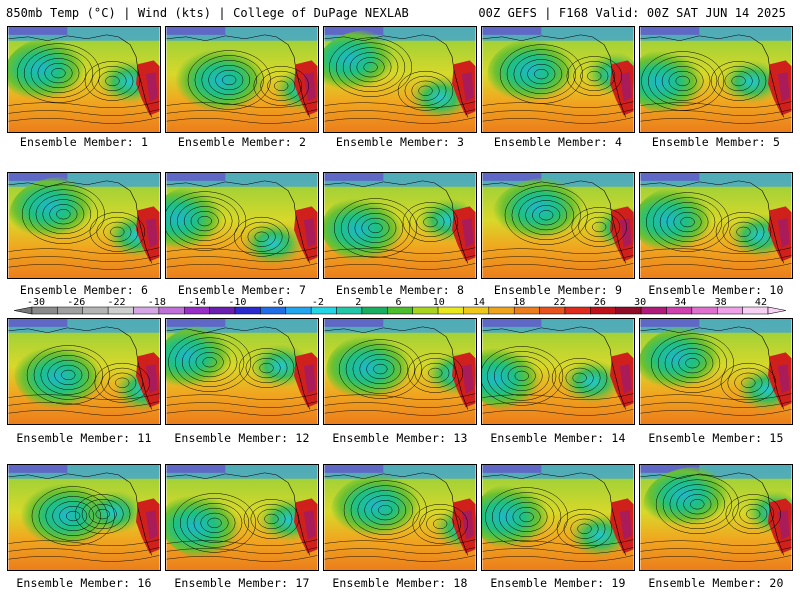  Describe the element at coordinates (716, 142) in the screenshot. I see `ensemble-member-label: Ensemble Member: 5` at that location.